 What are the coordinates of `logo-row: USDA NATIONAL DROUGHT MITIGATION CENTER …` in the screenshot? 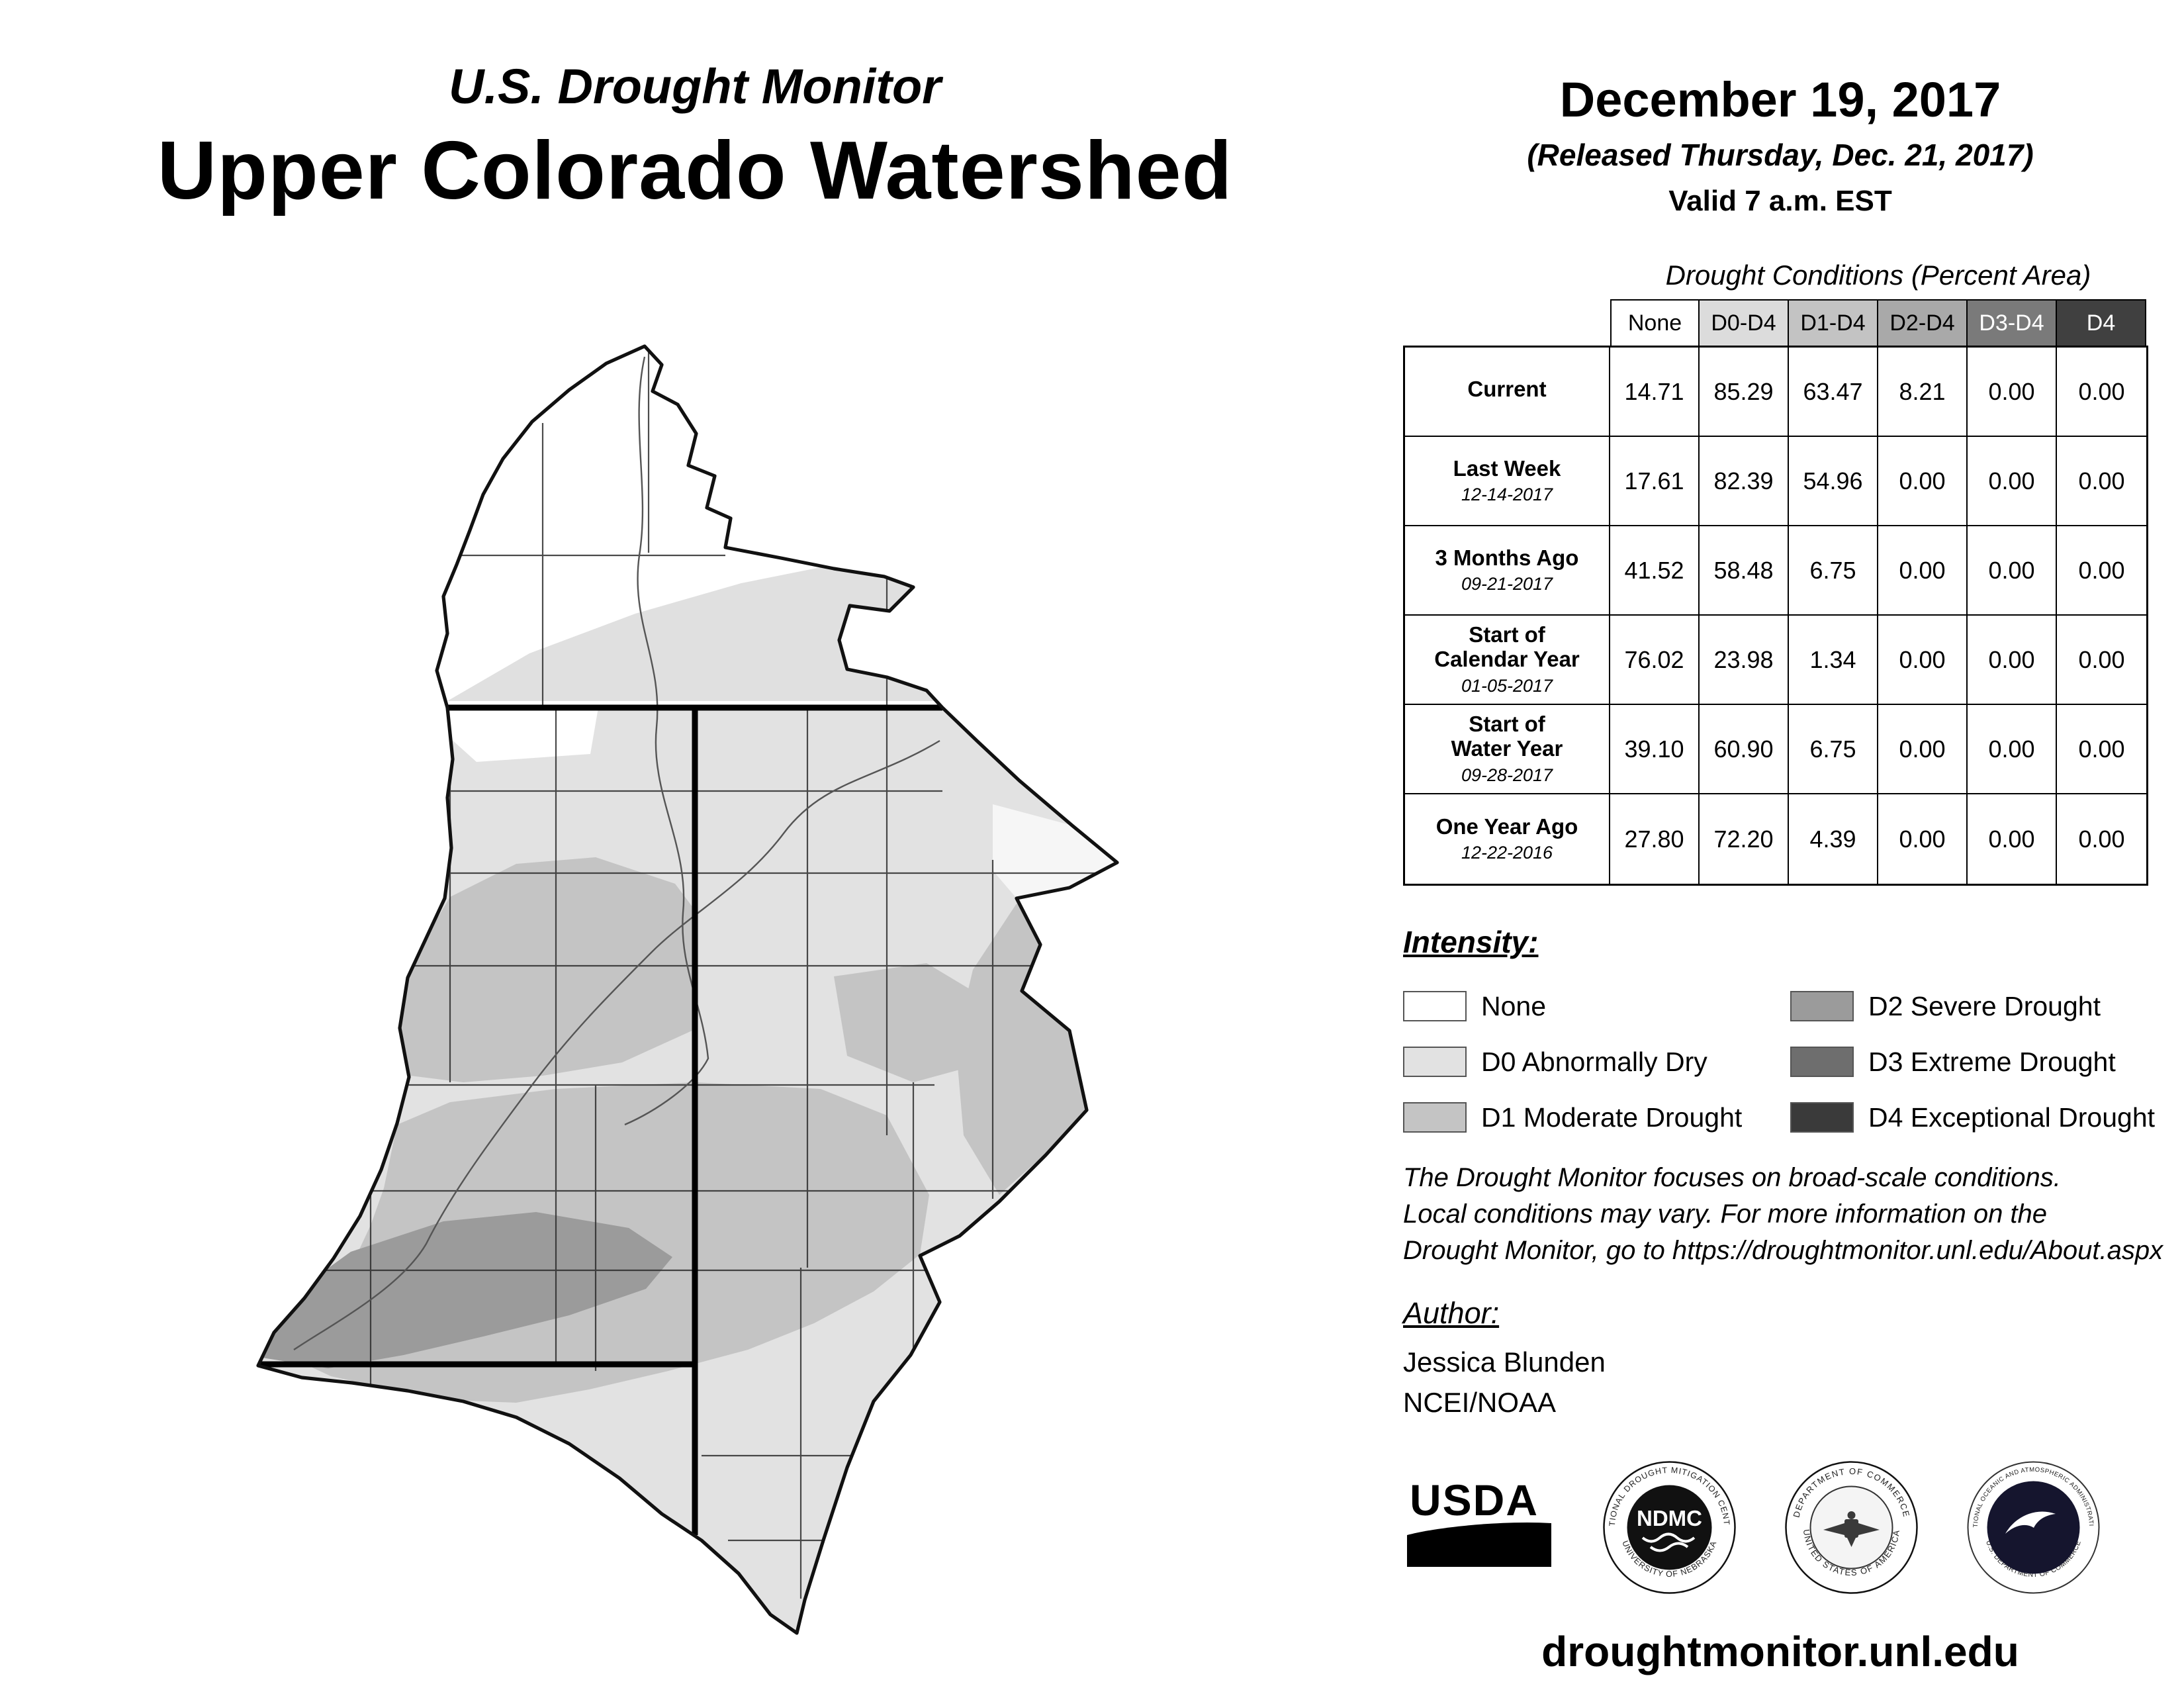 It's located at (1752, 1527).